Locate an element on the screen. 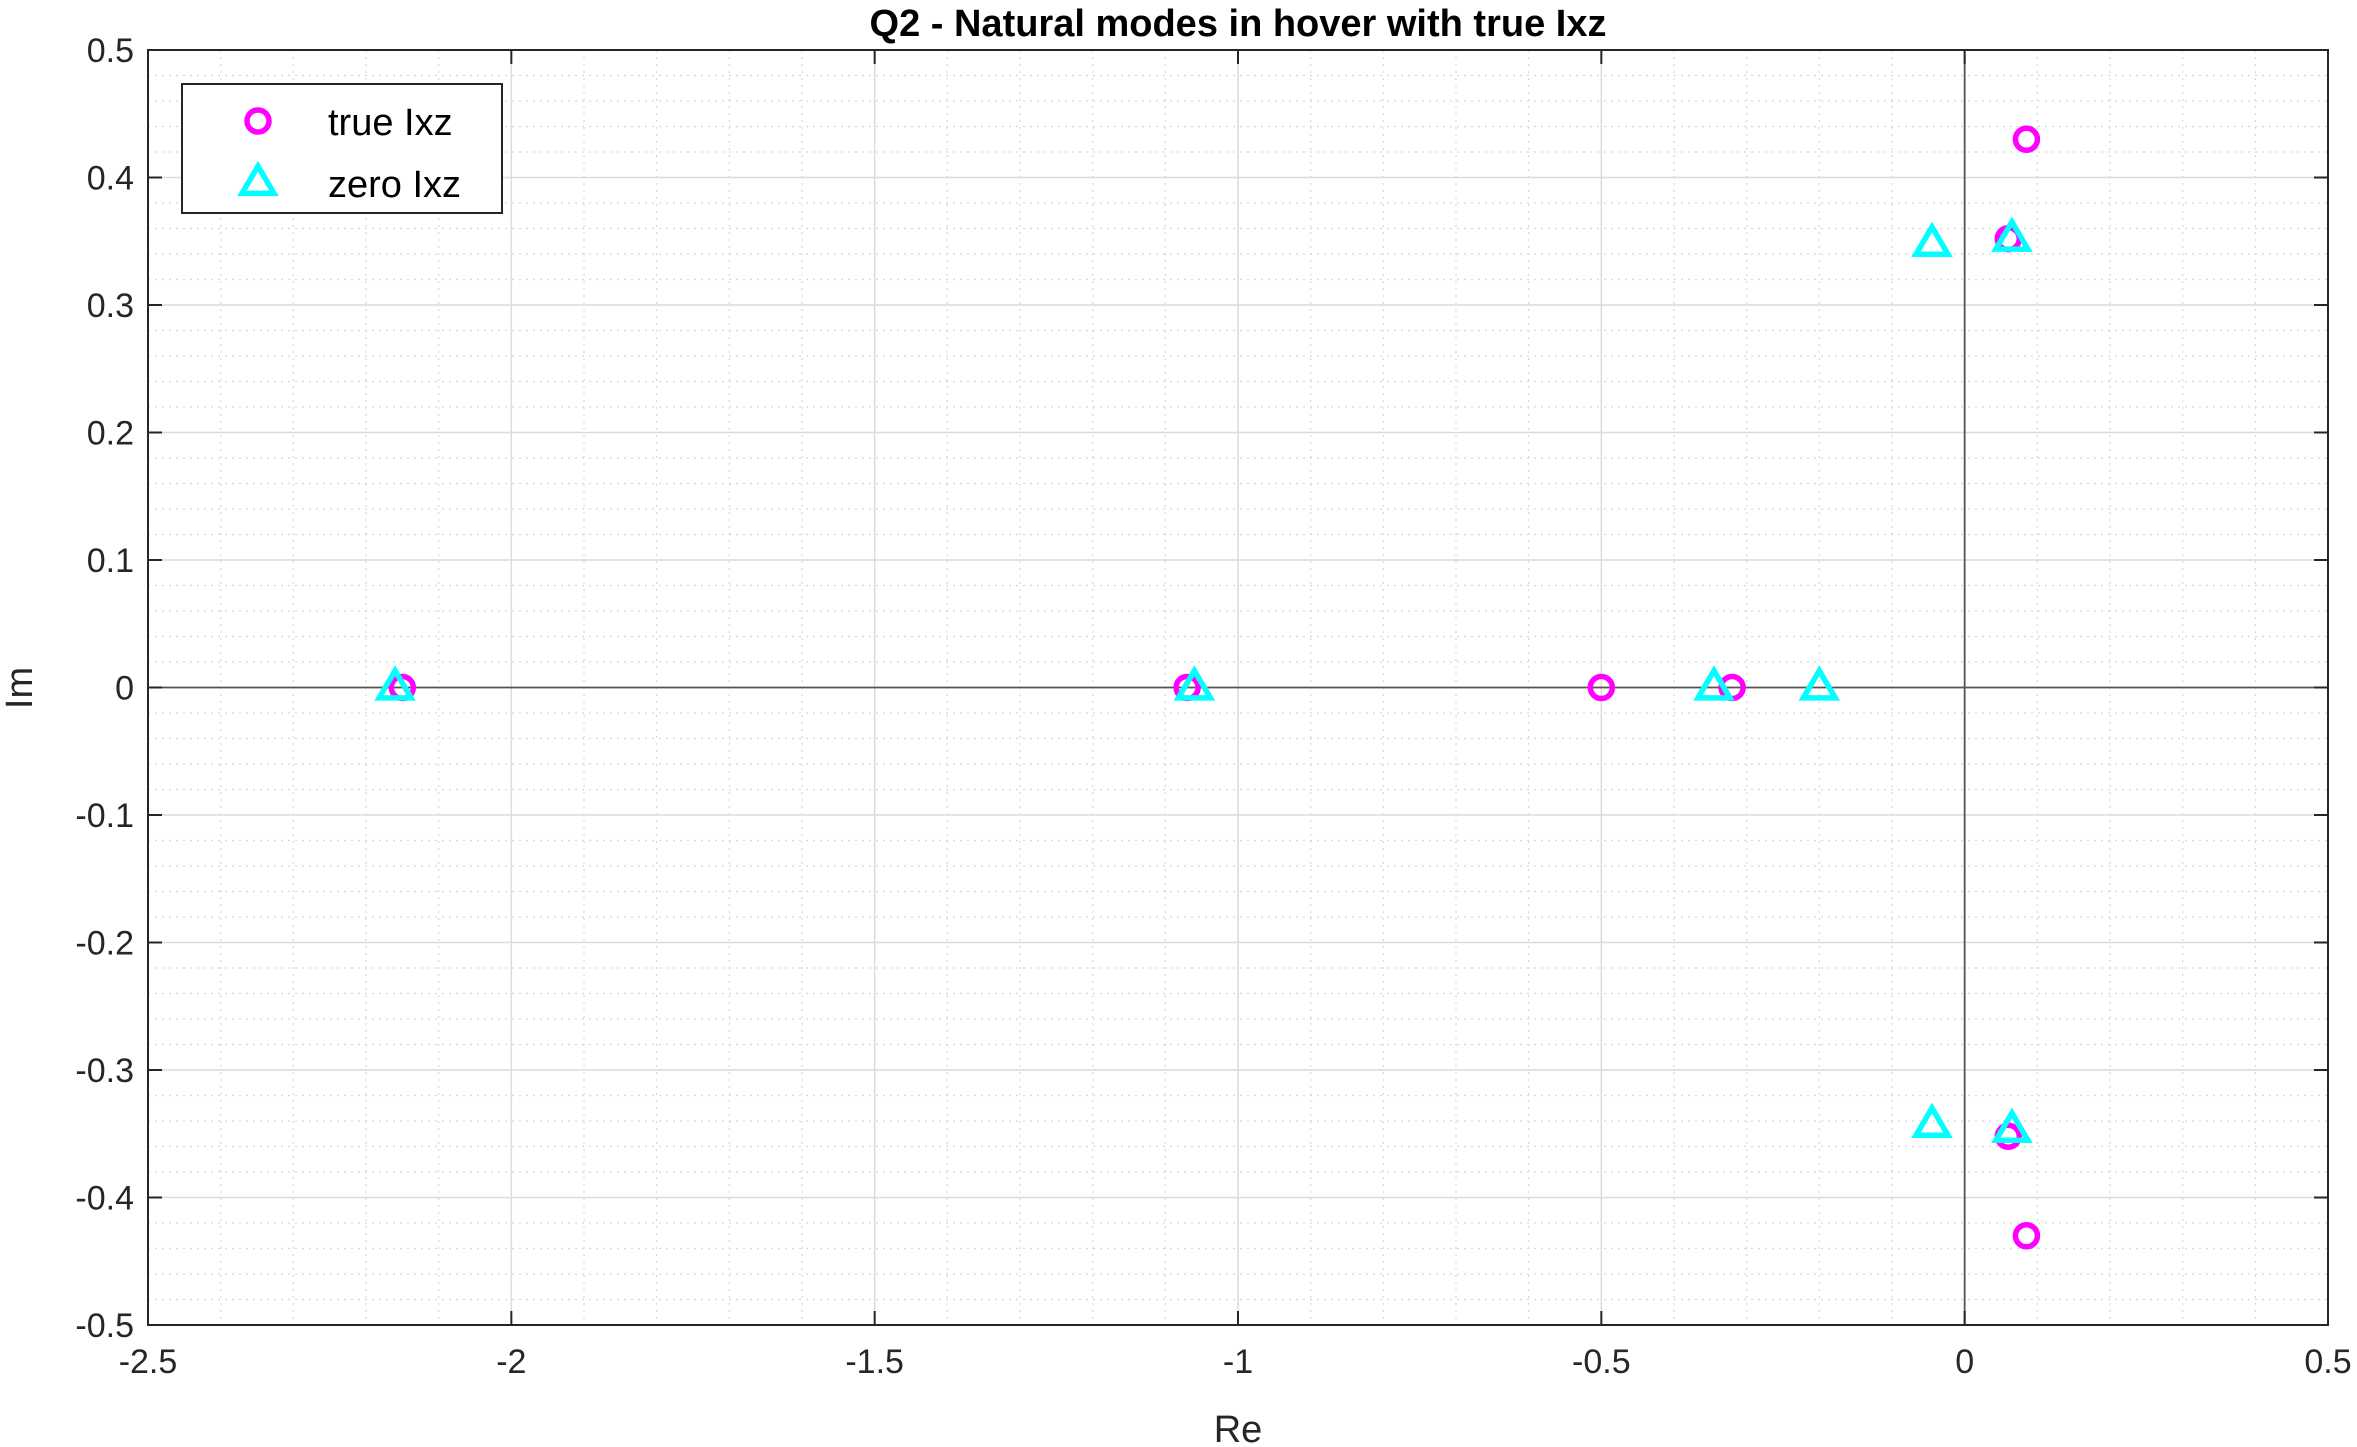  legend: true Ixz zero Ixz is located at coordinates (342, 148).